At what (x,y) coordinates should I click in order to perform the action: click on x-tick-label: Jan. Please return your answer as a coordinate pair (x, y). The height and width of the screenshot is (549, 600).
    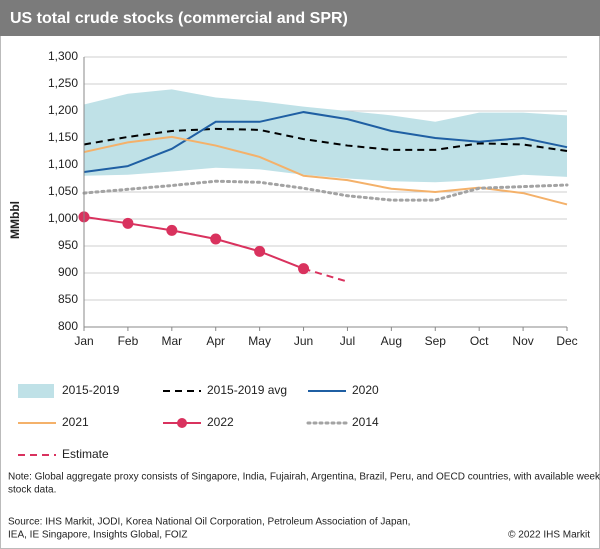
    Looking at the image, I should click on (83, 341).